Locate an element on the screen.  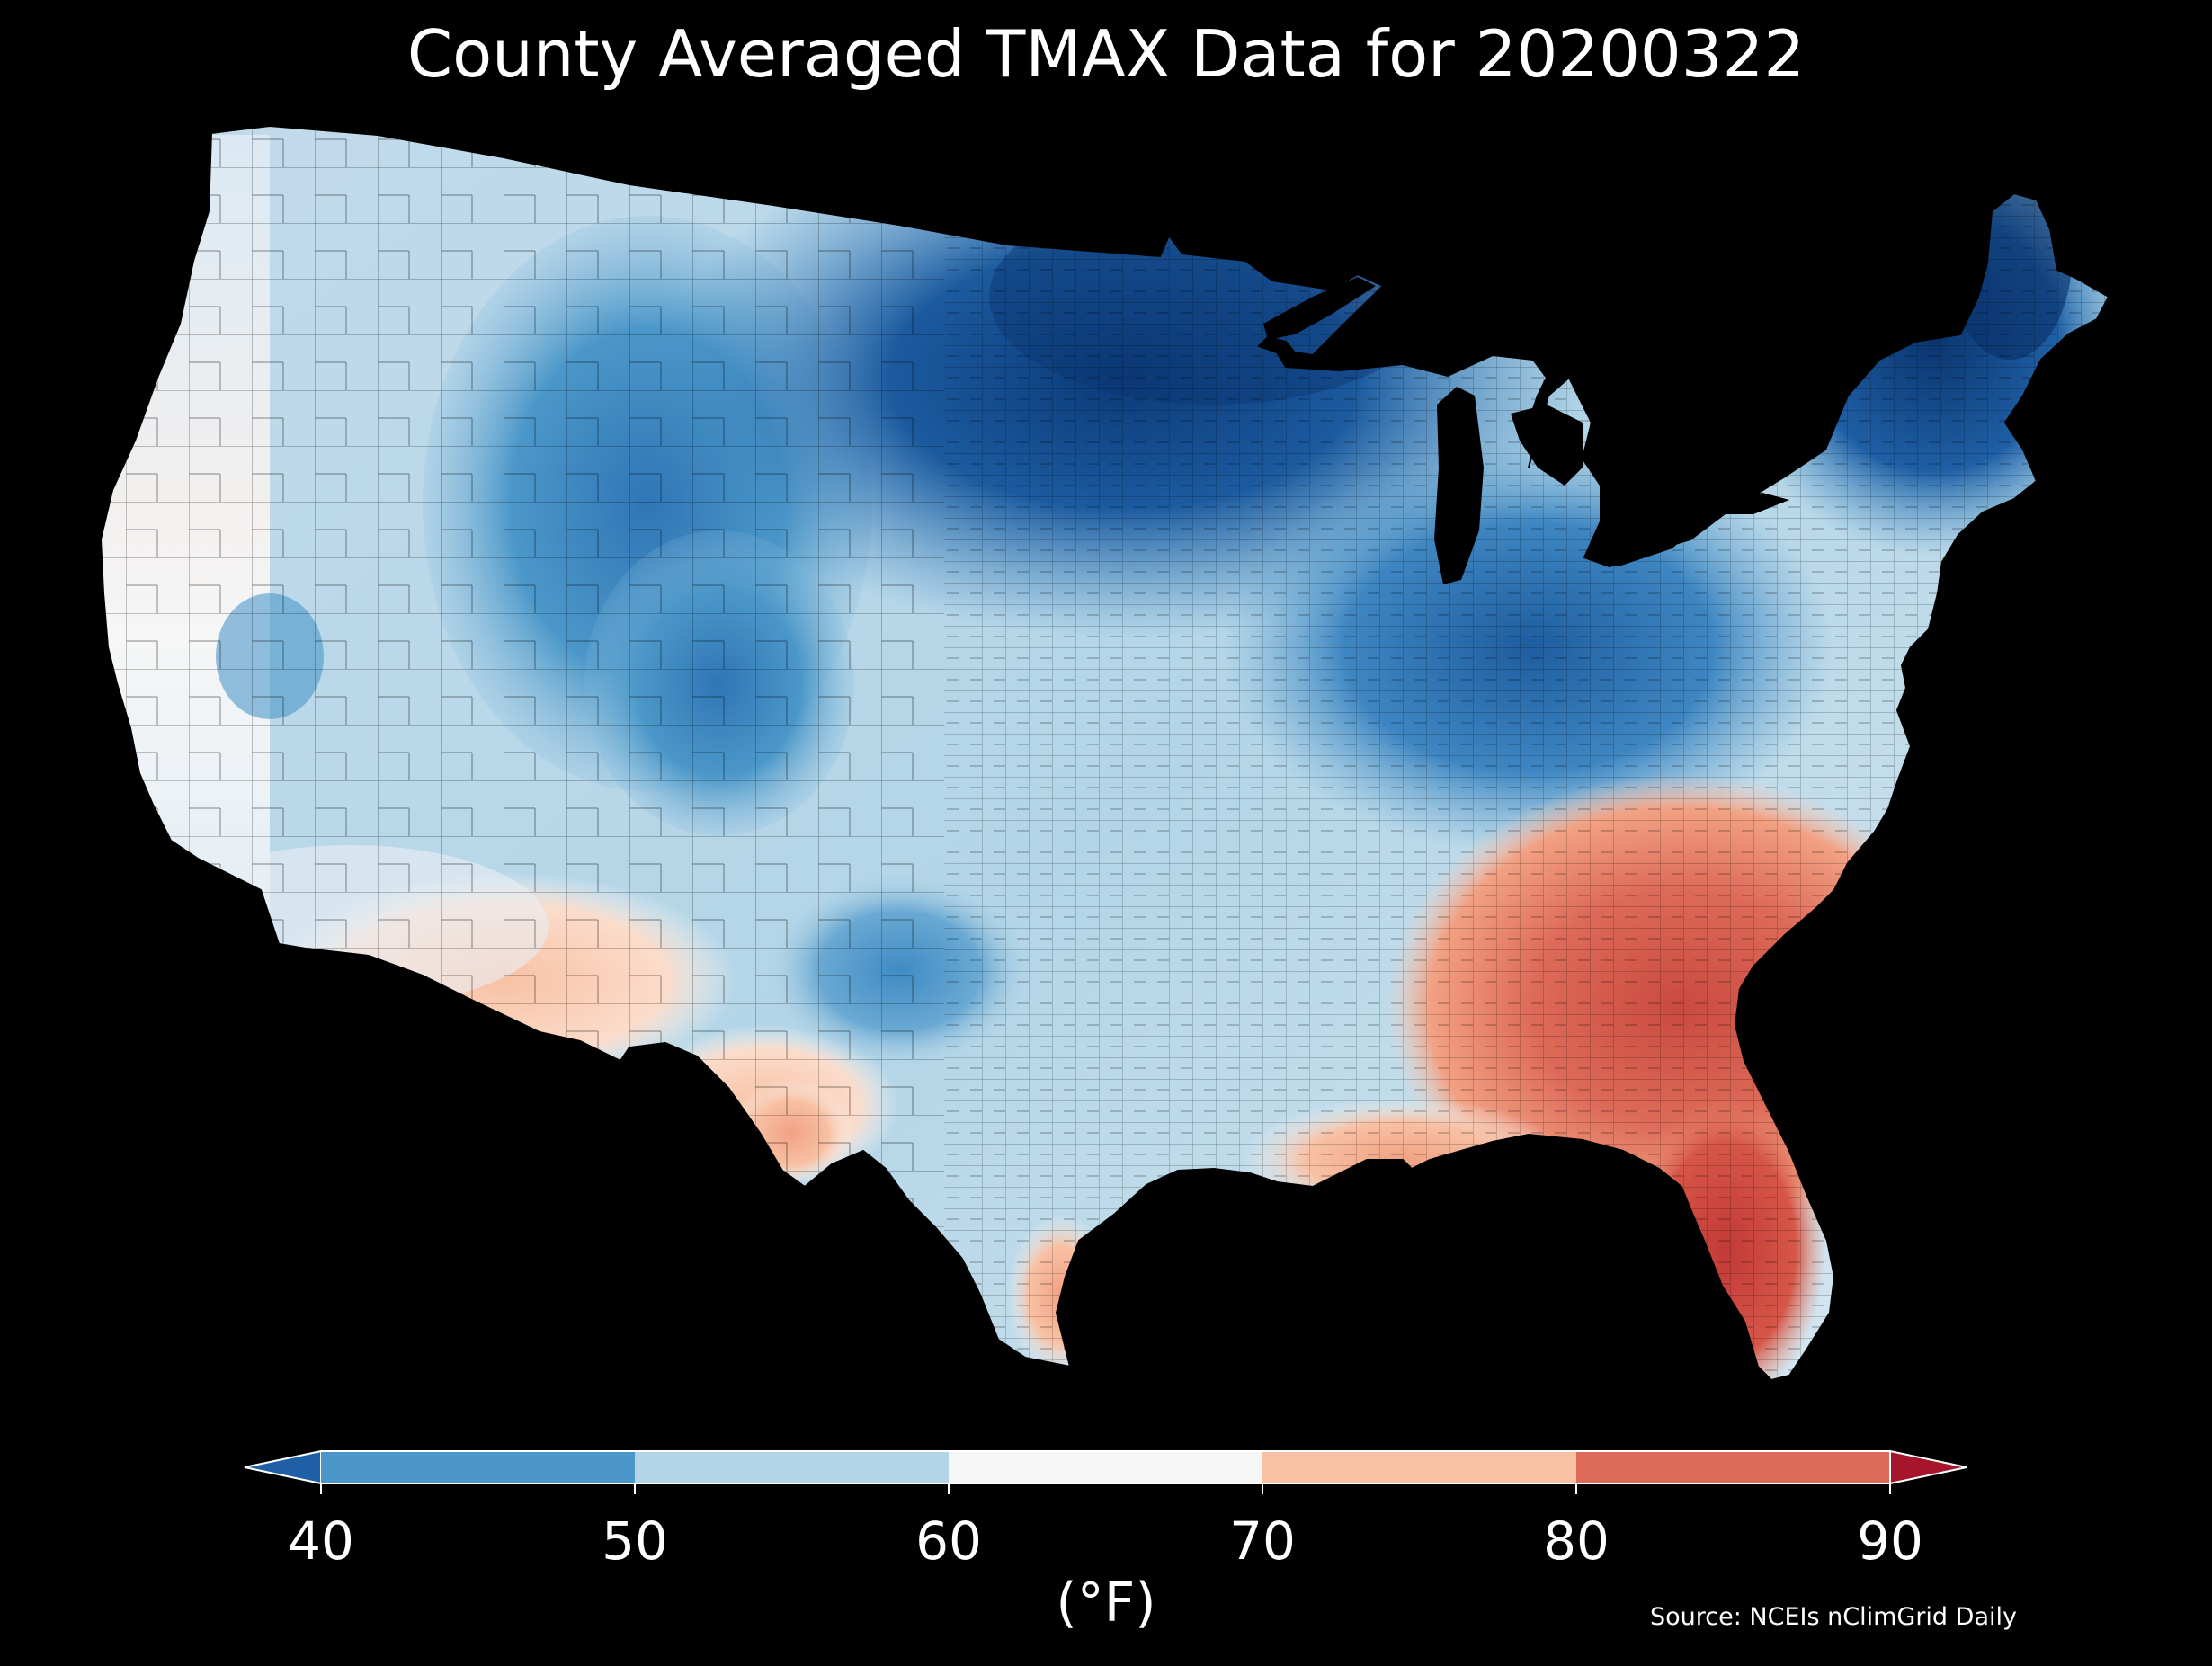
colorbar-under-triangle is located at coordinates (283, 1467).